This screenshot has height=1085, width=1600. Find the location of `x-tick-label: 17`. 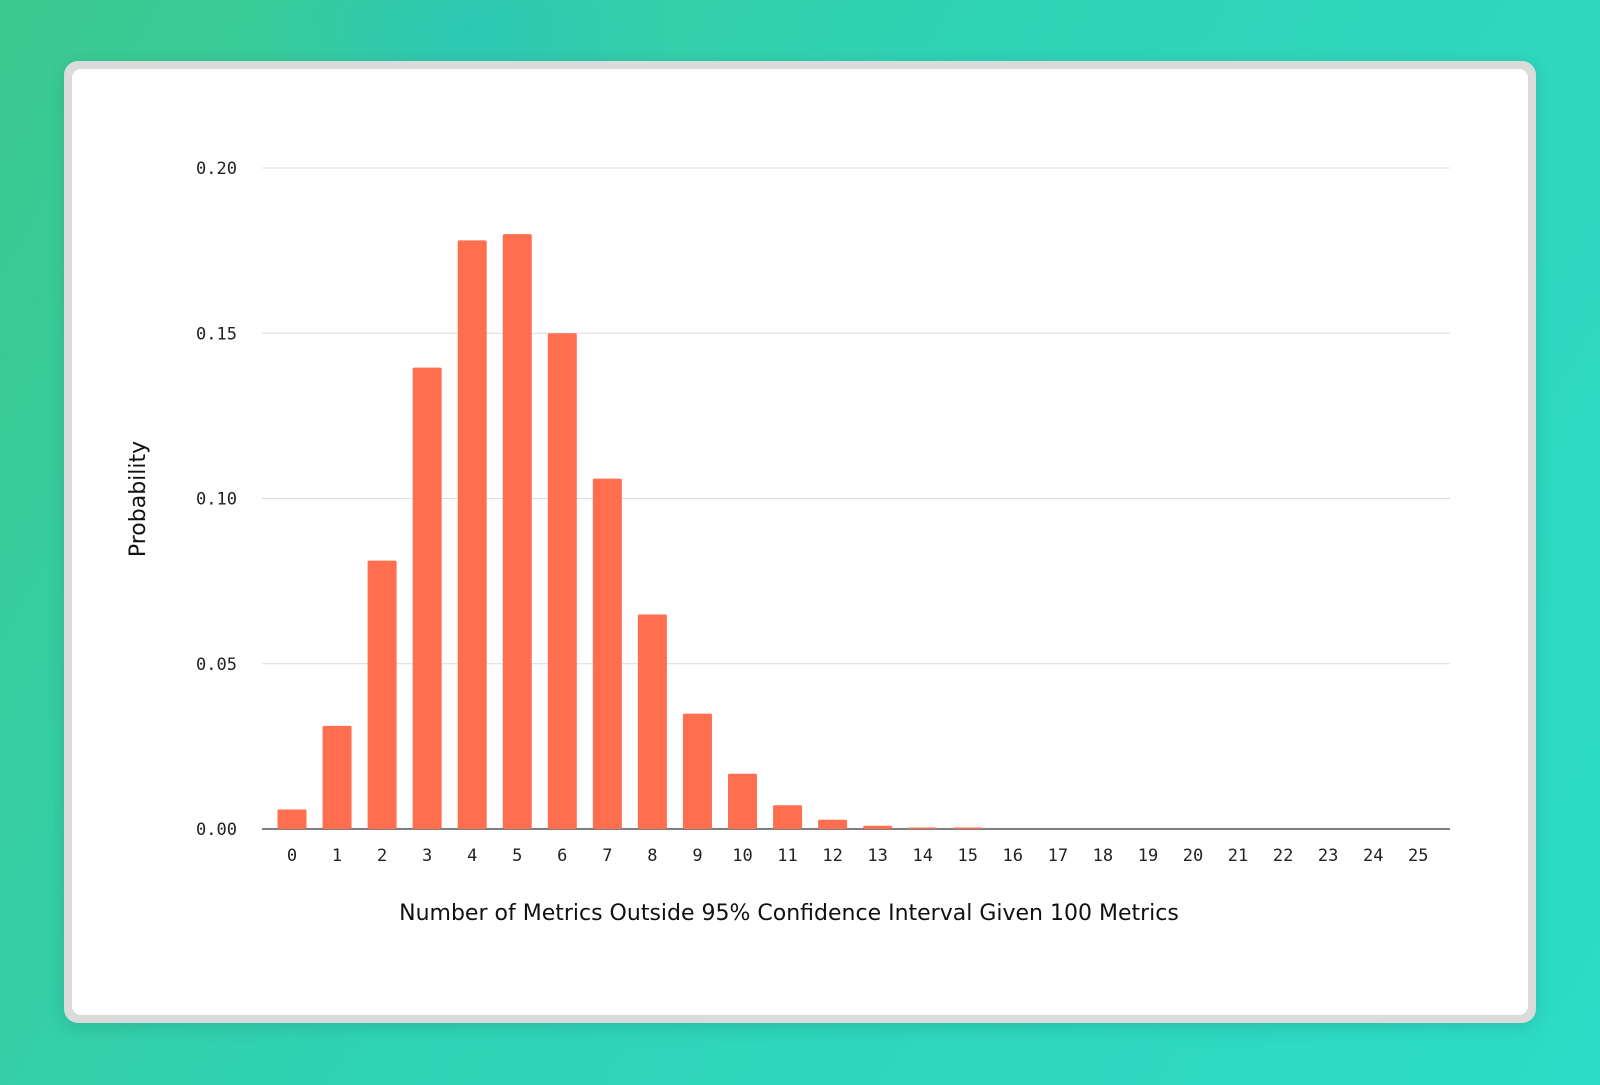

x-tick-label: 17 is located at coordinates (1058, 856).